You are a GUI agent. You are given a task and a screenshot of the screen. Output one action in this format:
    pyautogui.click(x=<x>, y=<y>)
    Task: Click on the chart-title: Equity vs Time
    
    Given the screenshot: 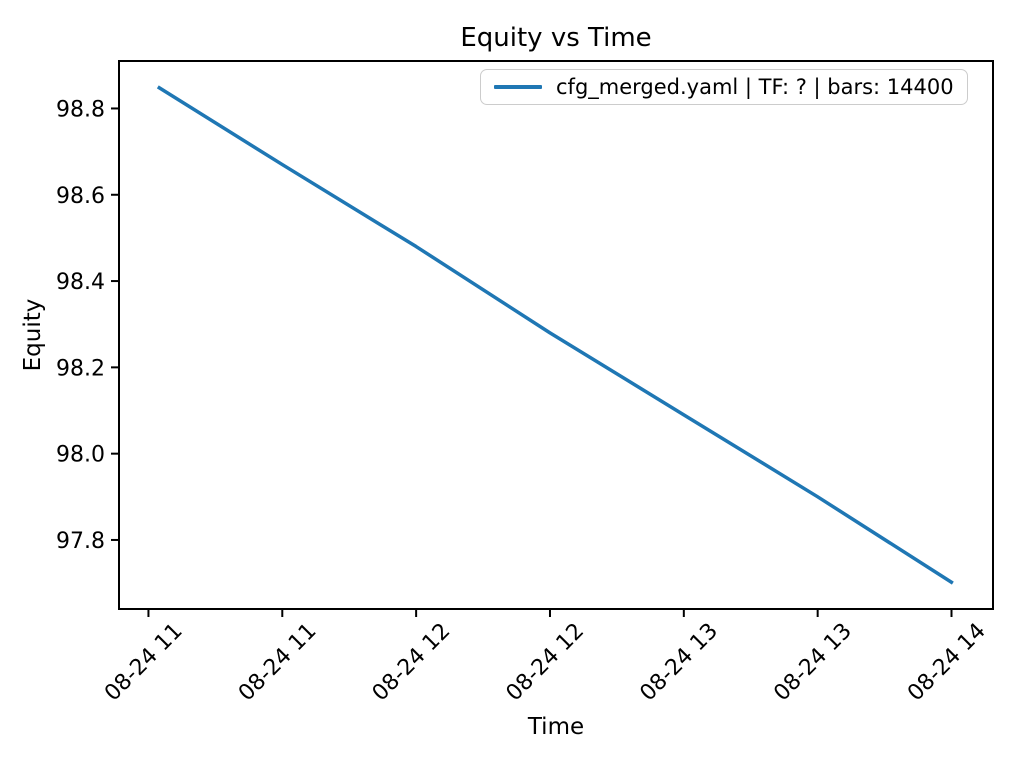 What is the action you would take?
    pyautogui.click(x=556, y=38)
    